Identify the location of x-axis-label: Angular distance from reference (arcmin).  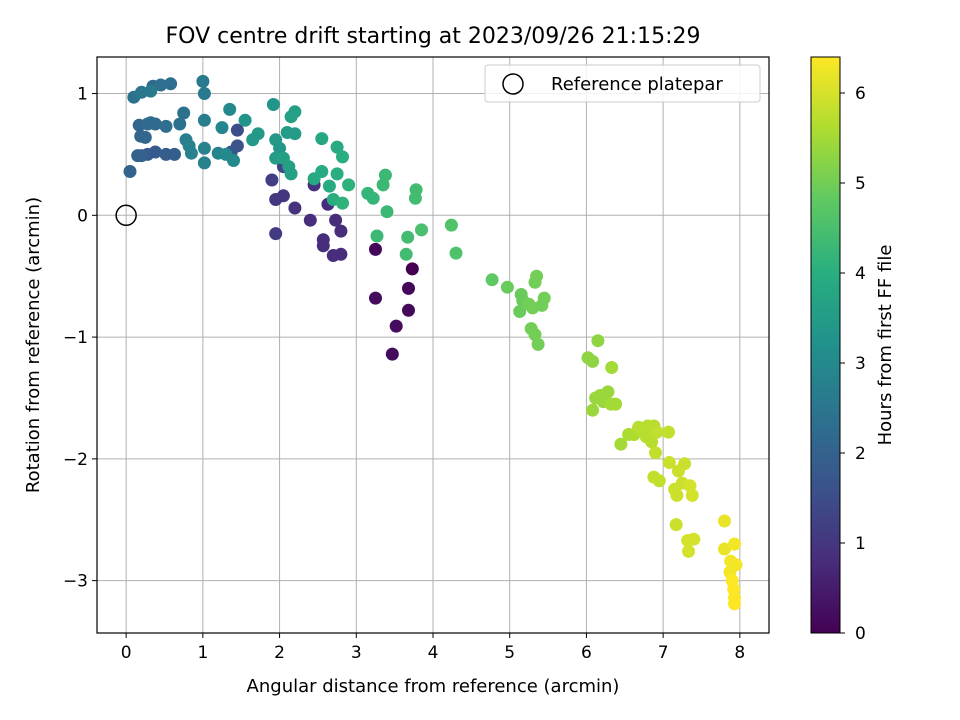
(433, 686).